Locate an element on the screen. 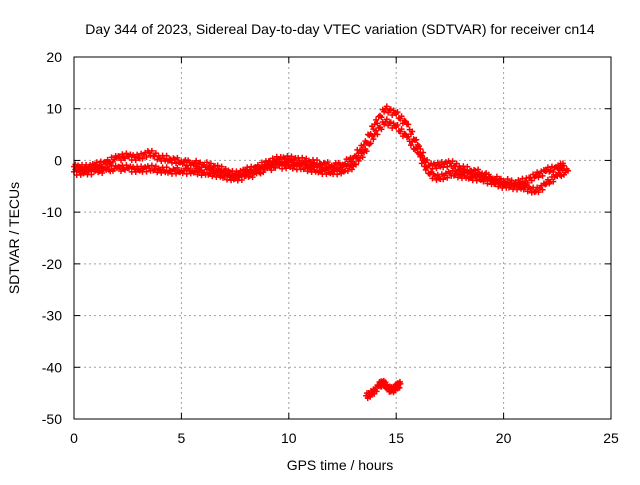 The width and height of the screenshot is (640, 485). y-tick-label: -50 is located at coordinates (52, 419).